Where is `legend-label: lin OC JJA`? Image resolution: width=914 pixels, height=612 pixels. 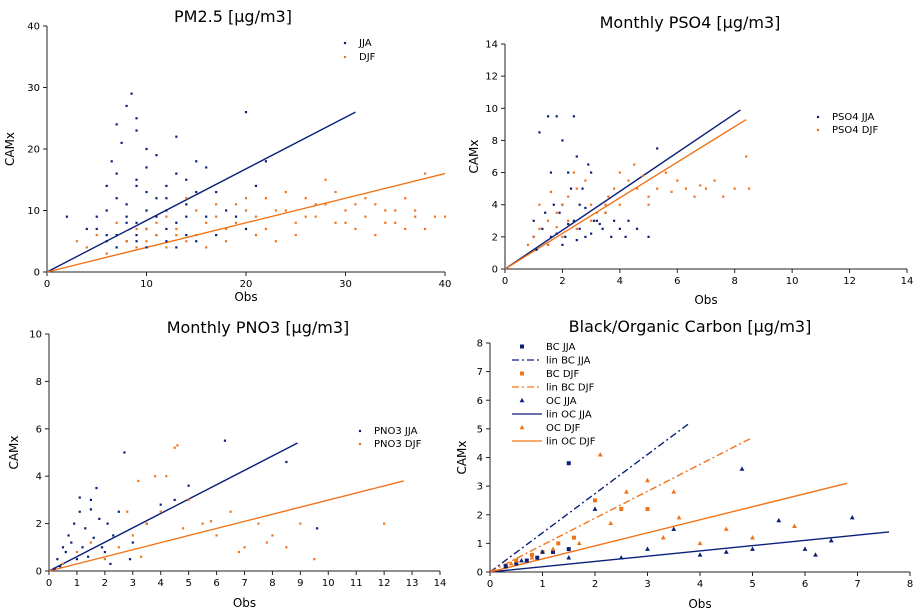
legend-label: lin OC JJA is located at coordinates (569, 415).